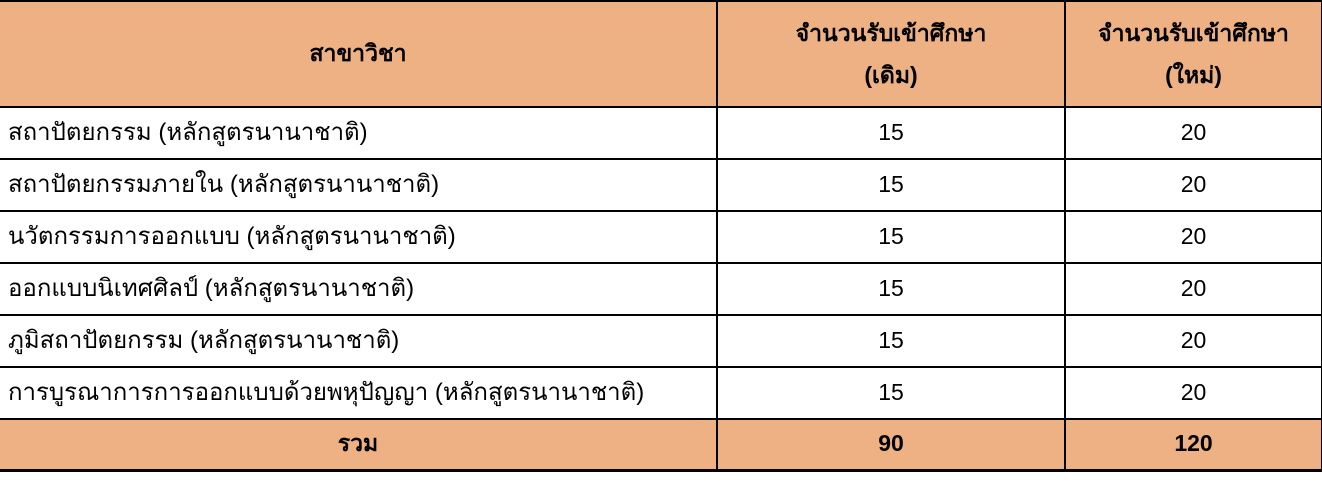 Image resolution: width=1322 pixels, height=490 pixels. I want to click on total-label: รวม, so click(359, 445).